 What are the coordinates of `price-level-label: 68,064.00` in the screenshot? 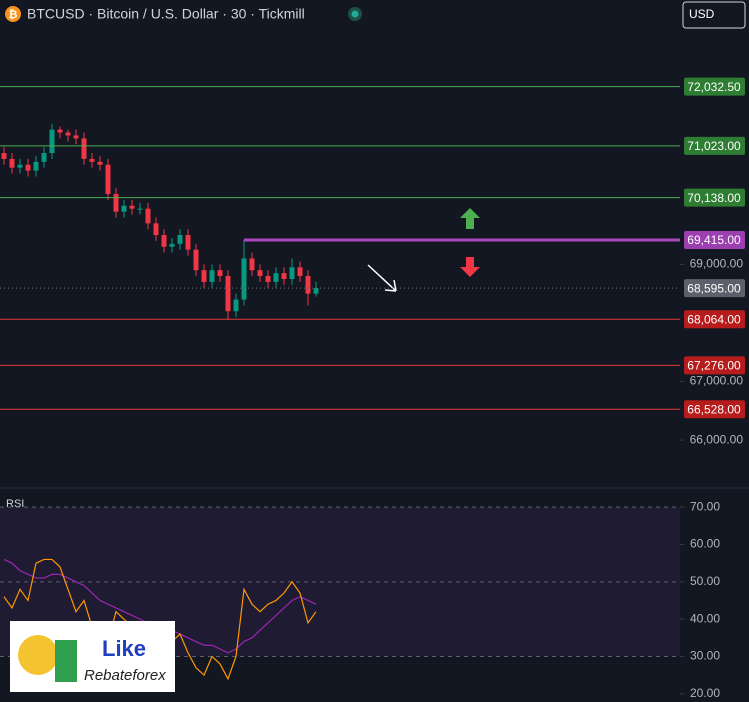 It's located at (714, 319).